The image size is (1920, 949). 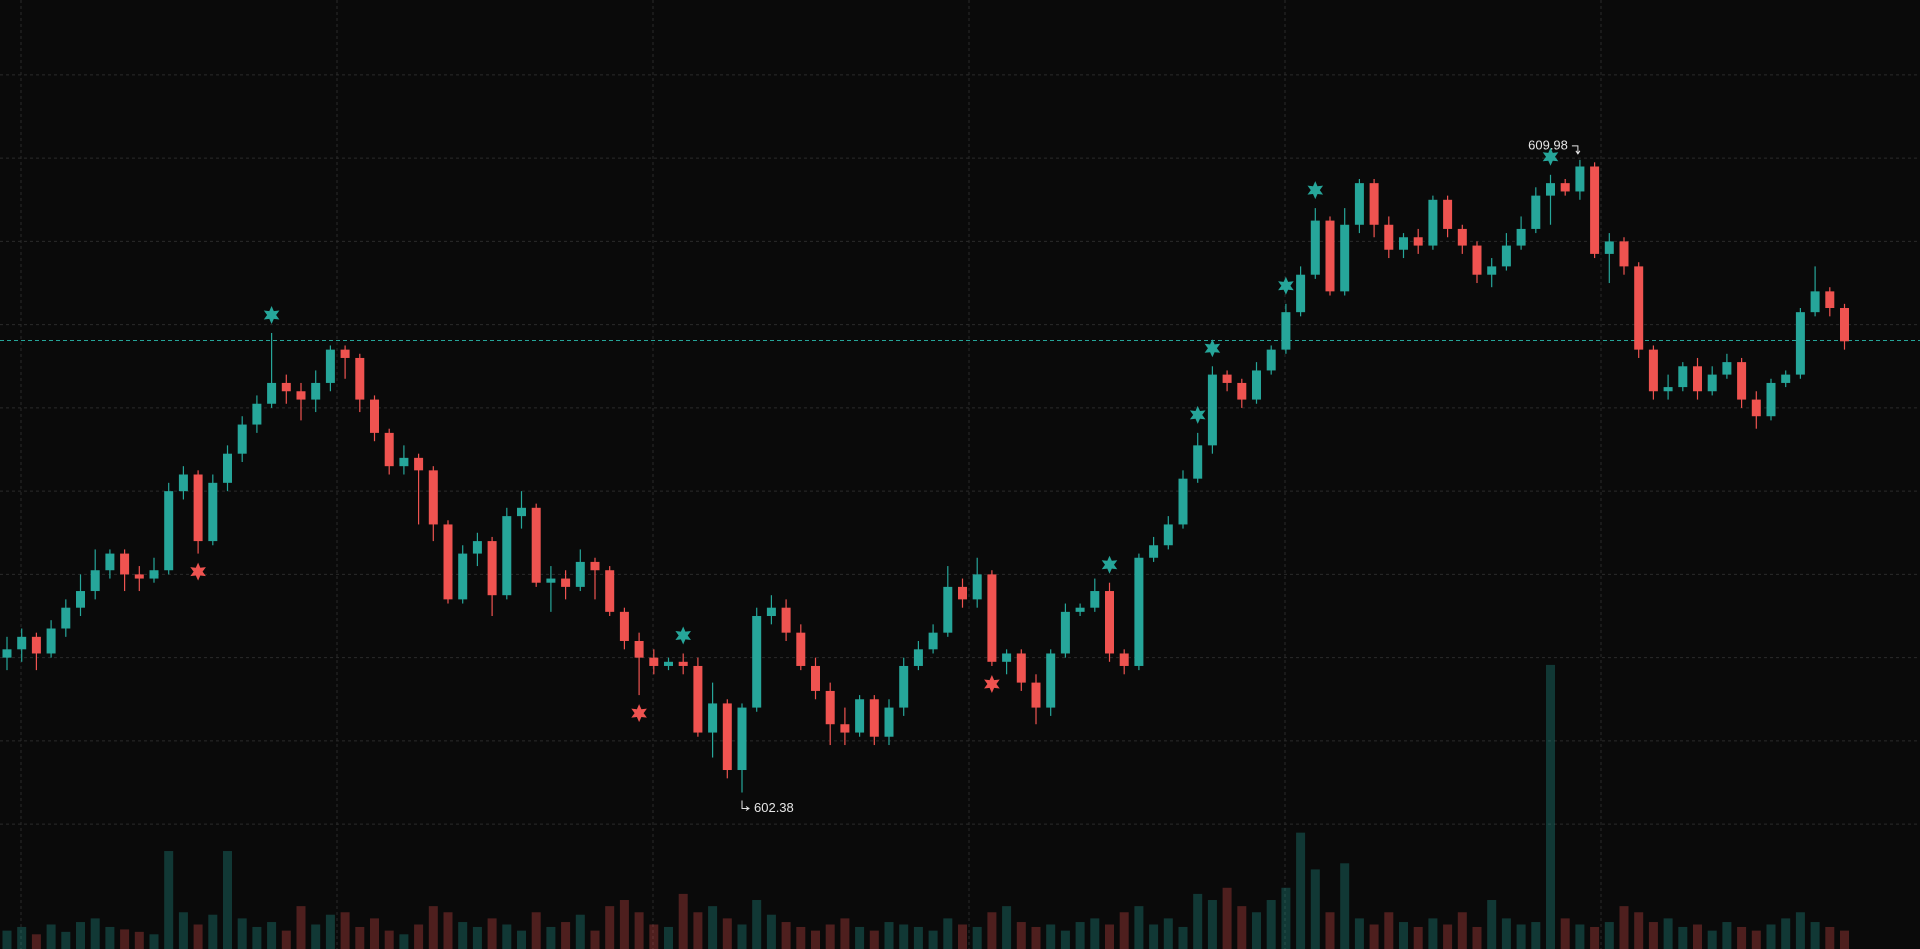 I want to click on max-label: 609.98, so click(x=1548, y=144).